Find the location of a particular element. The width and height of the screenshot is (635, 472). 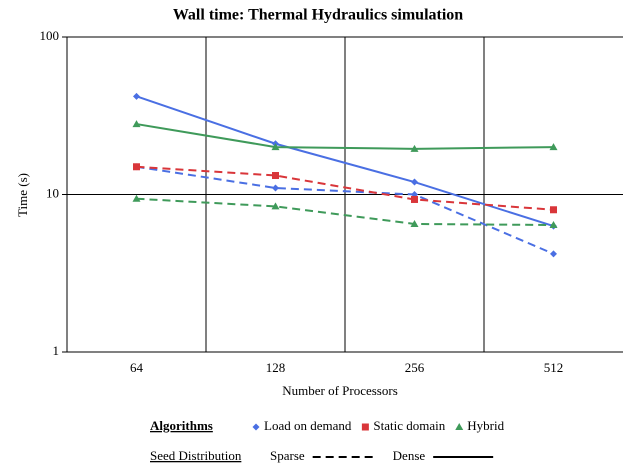

y-tick-label: 1 is located at coordinates (56, 350).